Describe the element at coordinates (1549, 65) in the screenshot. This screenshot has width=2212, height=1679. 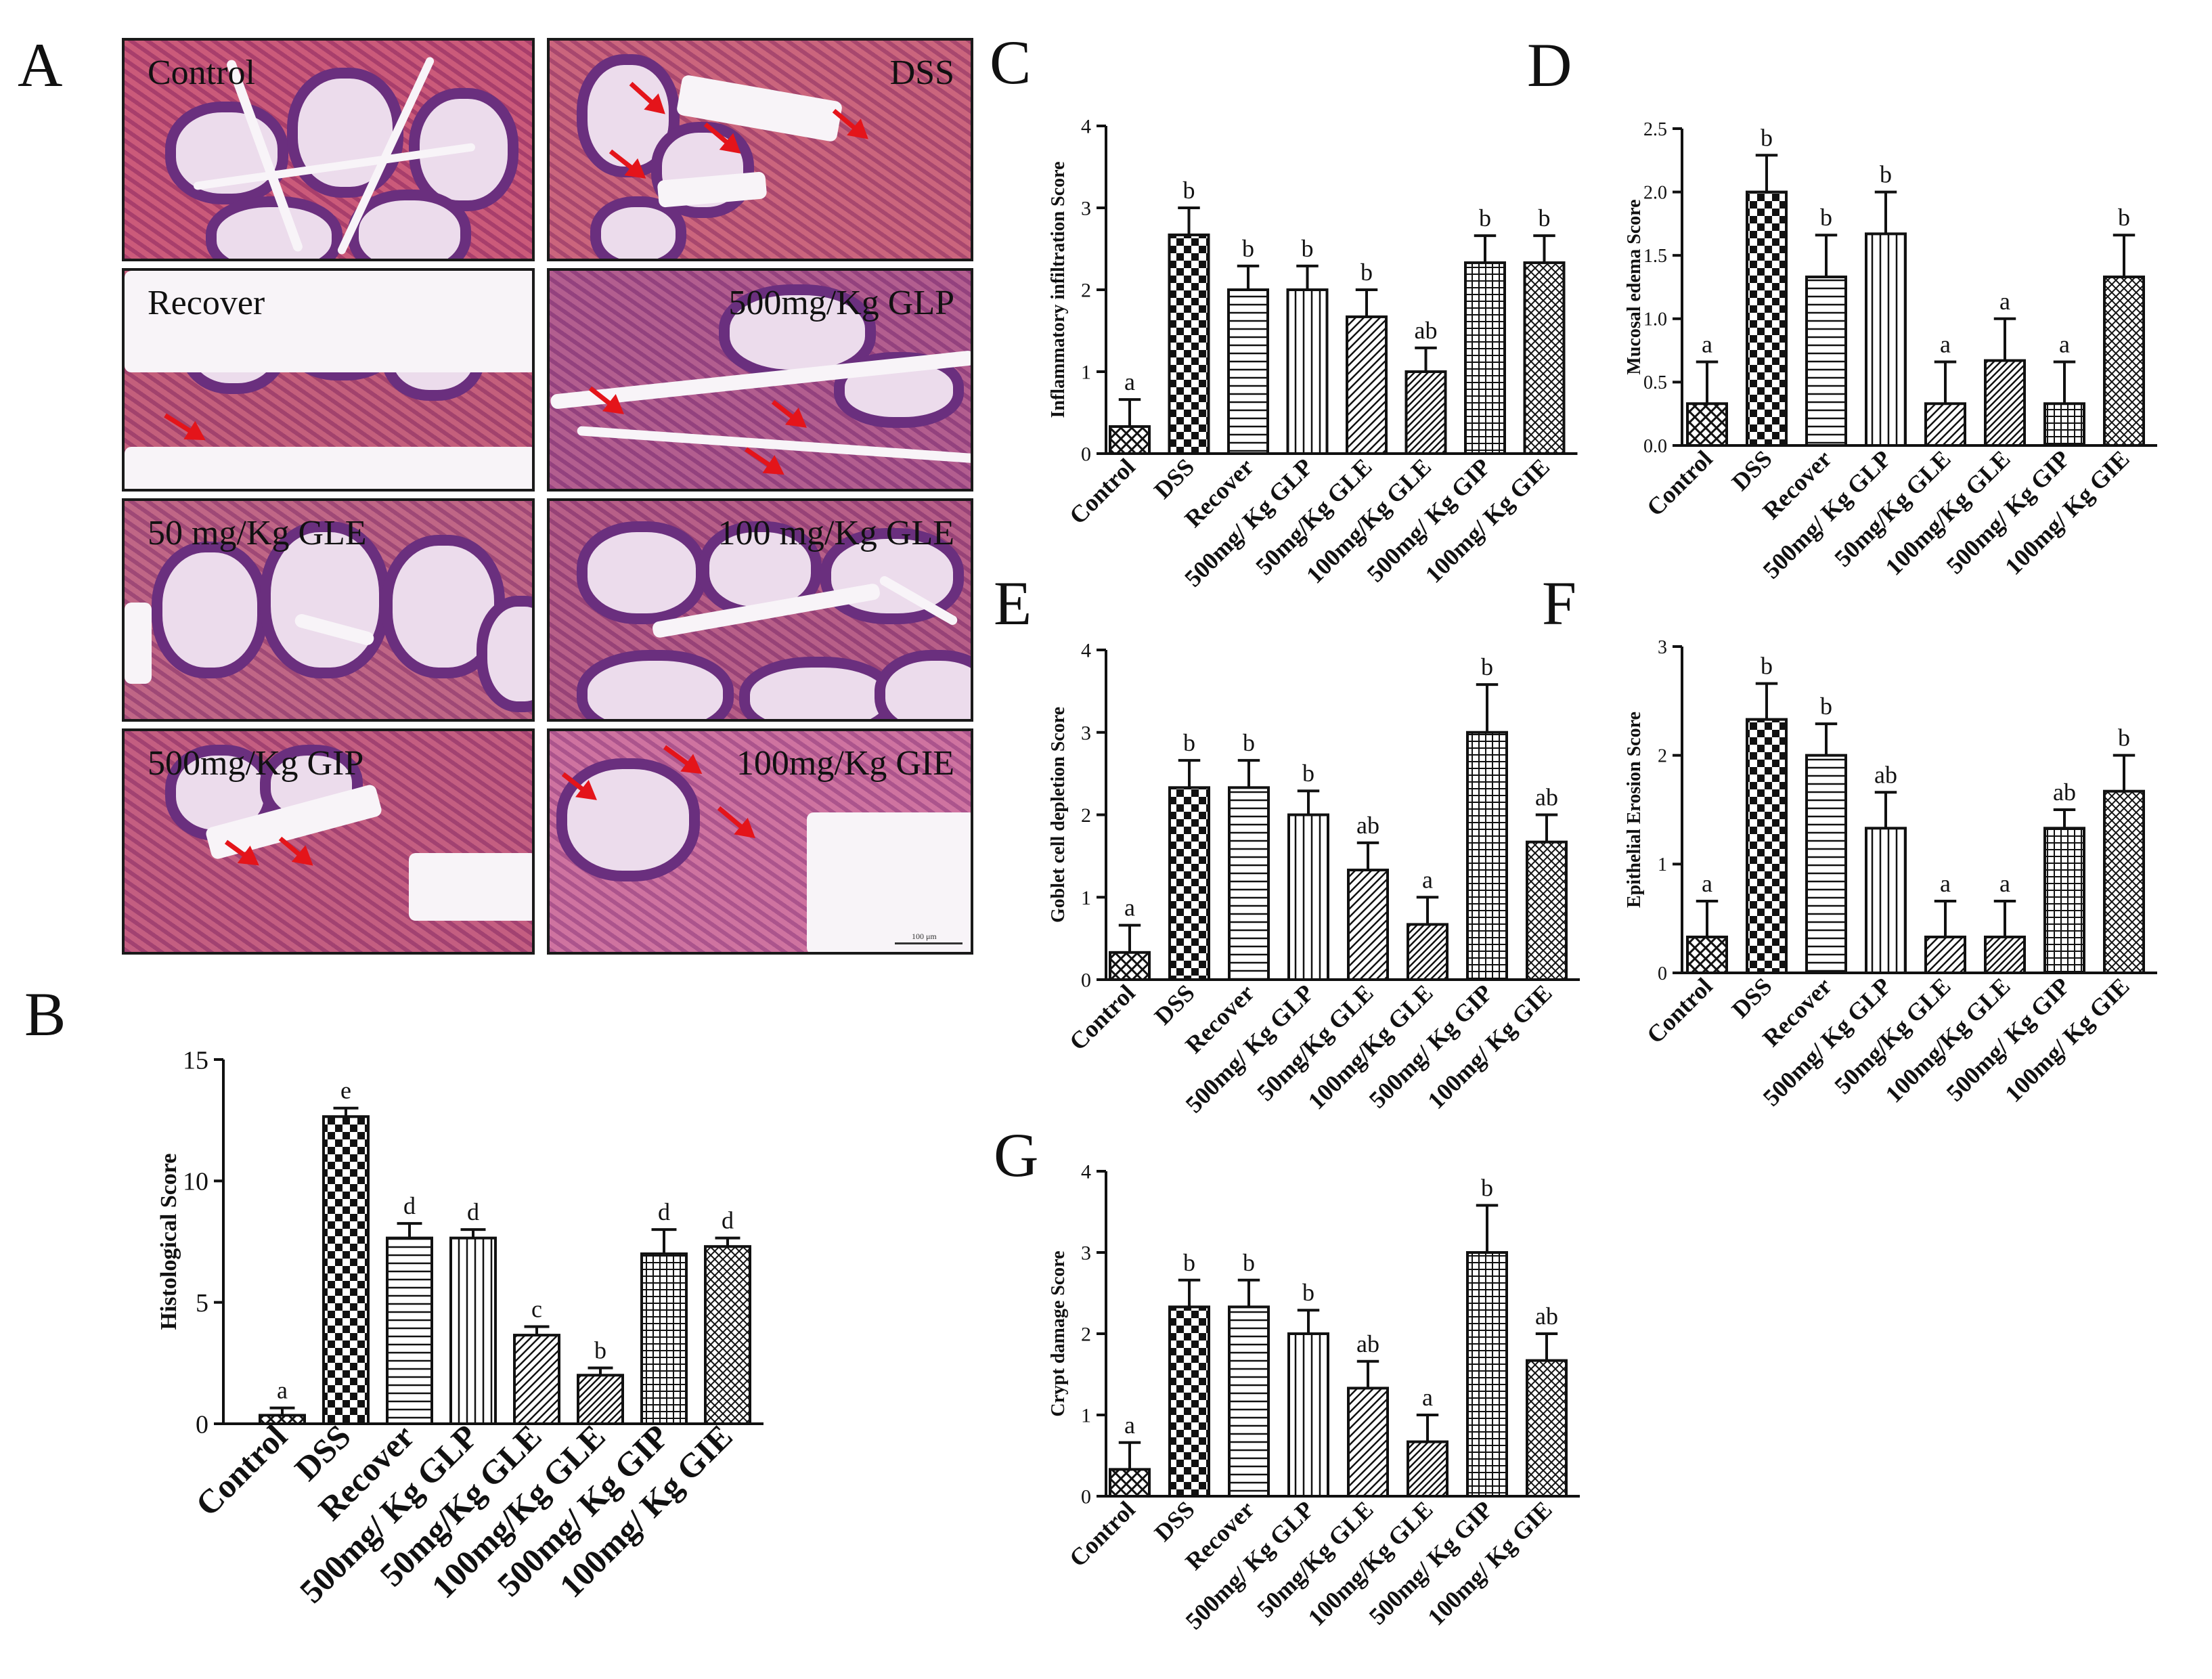
I see `panel-letter-d: D` at that location.